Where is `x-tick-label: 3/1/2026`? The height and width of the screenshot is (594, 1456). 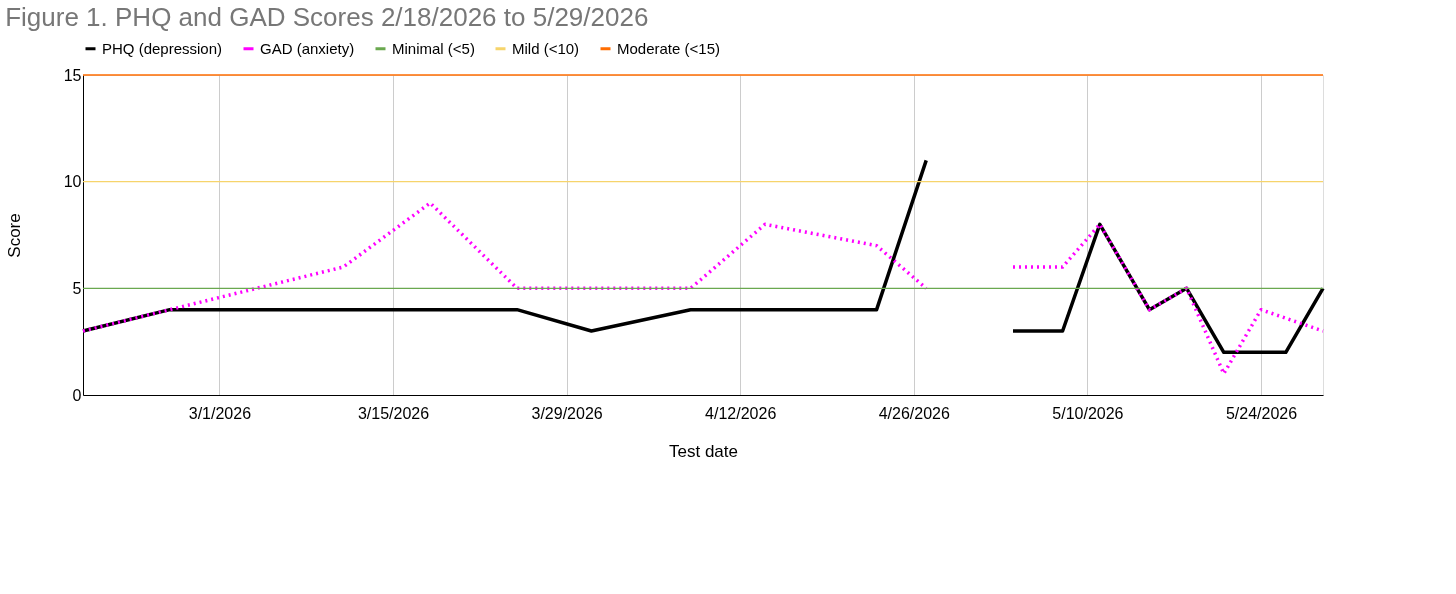 x-tick-label: 3/1/2026 is located at coordinates (220, 413).